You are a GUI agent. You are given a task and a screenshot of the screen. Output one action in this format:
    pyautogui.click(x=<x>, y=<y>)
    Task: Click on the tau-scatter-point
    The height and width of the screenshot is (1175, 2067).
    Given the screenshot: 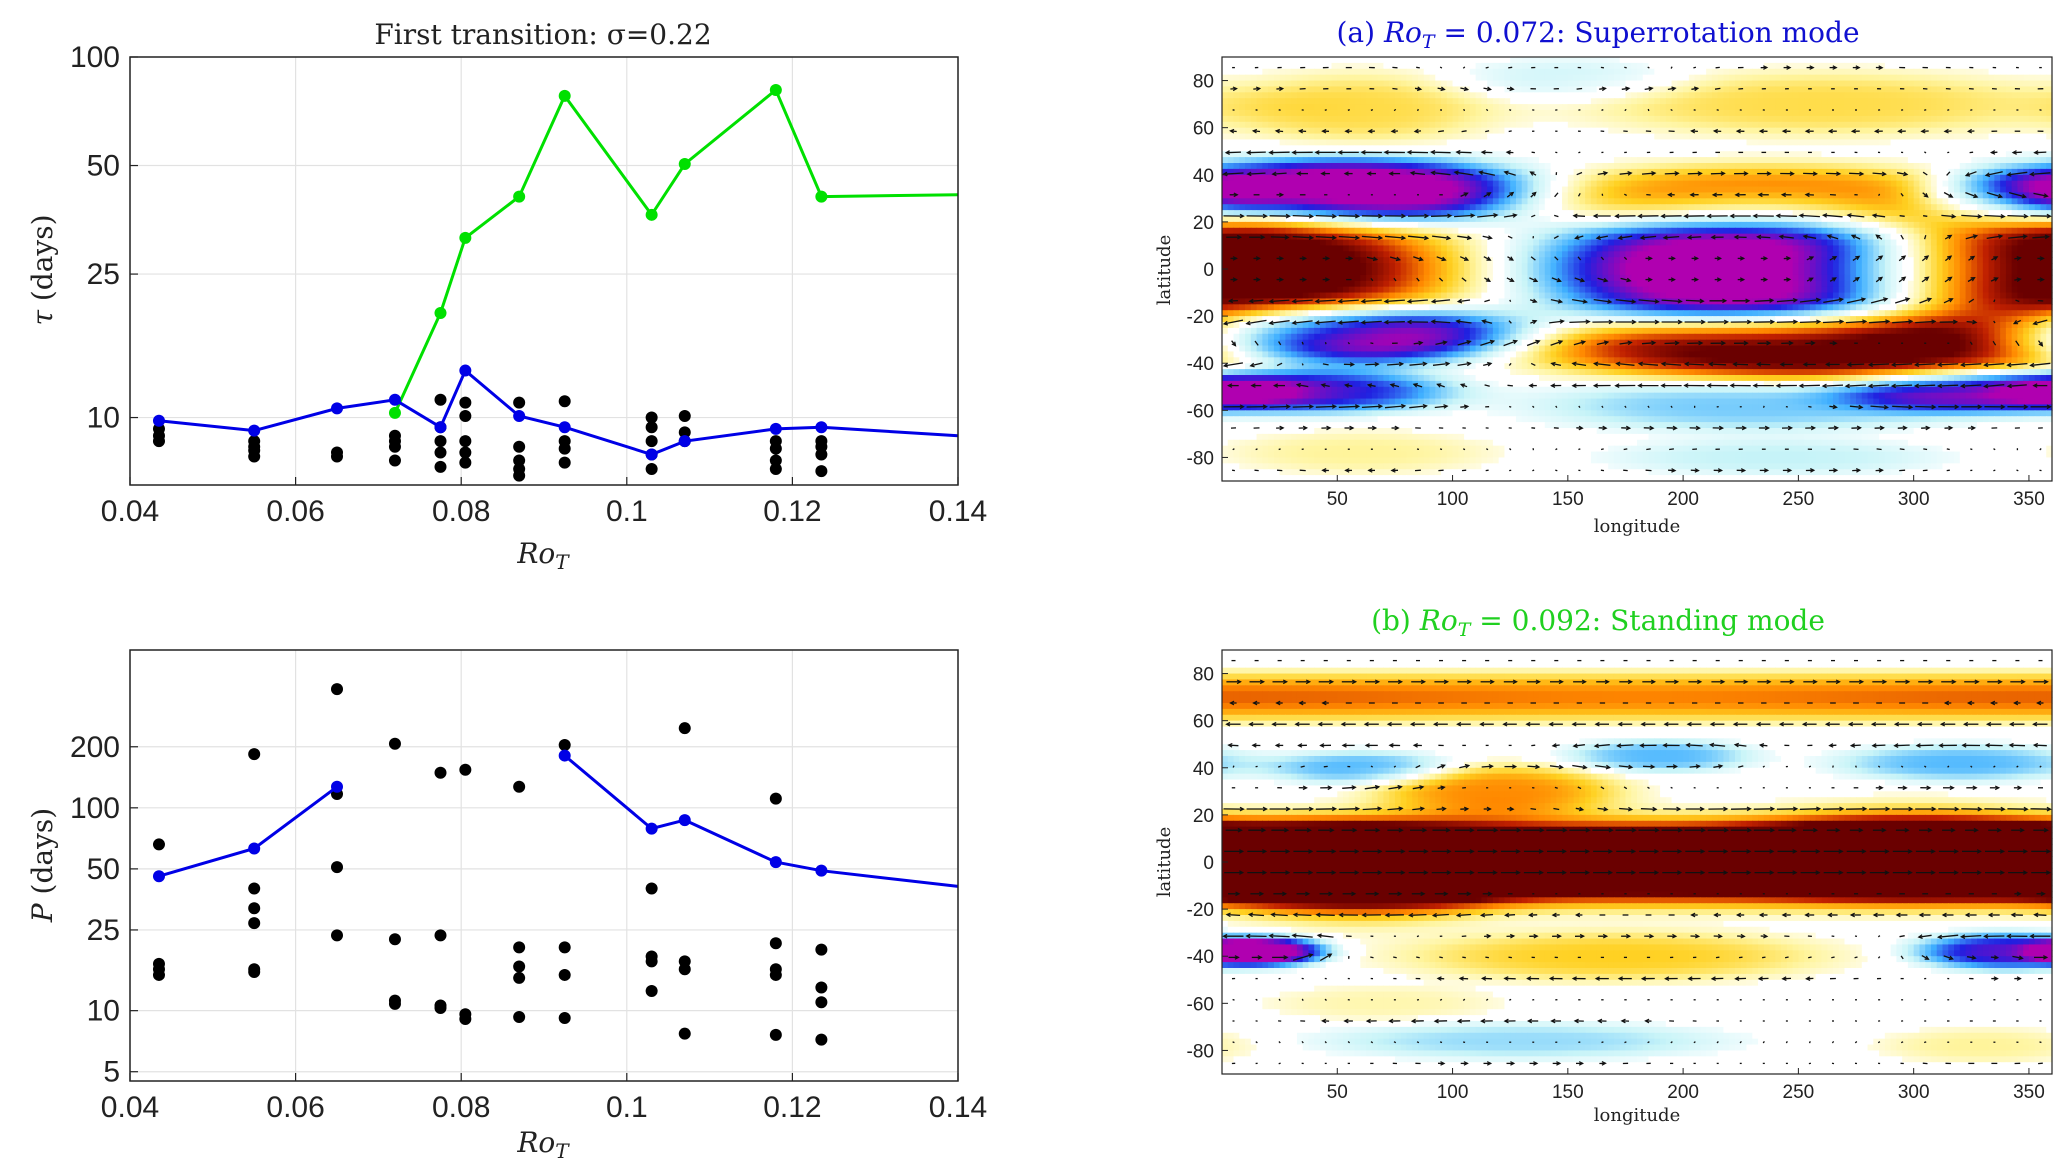 What is the action you would take?
    pyautogui.click(x=395, y=461)
    